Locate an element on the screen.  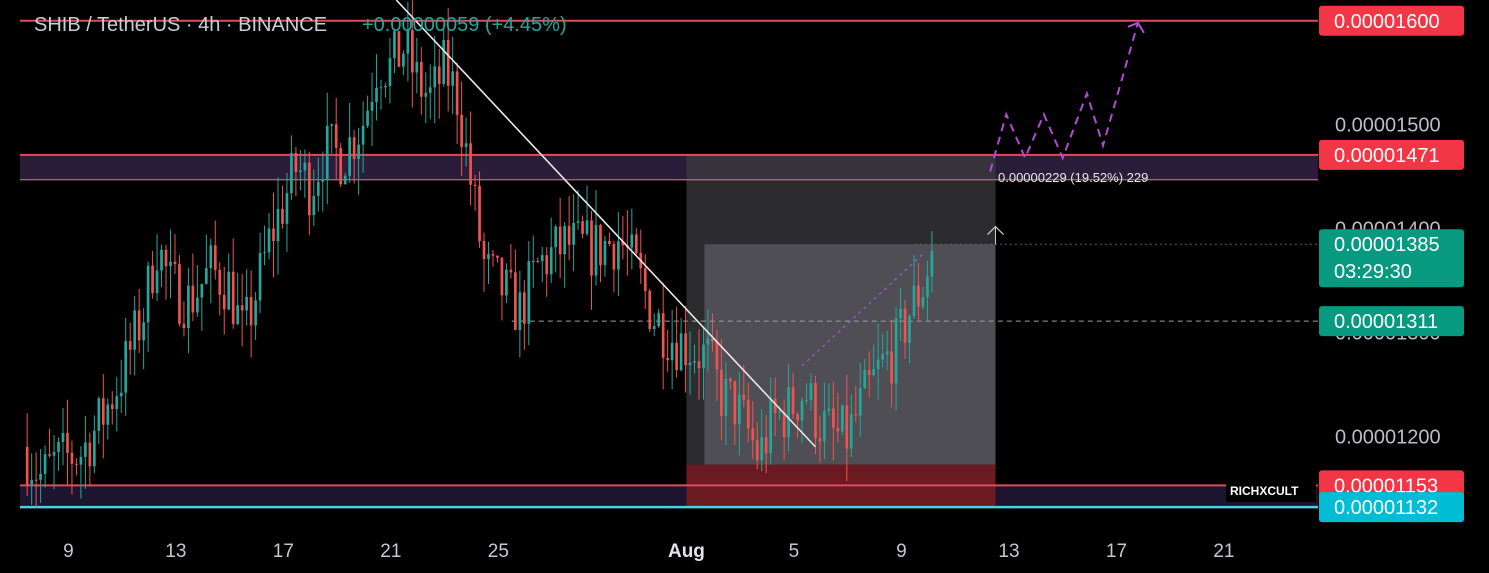
x-tick-label: Aug is located at coordinates (686, 551).